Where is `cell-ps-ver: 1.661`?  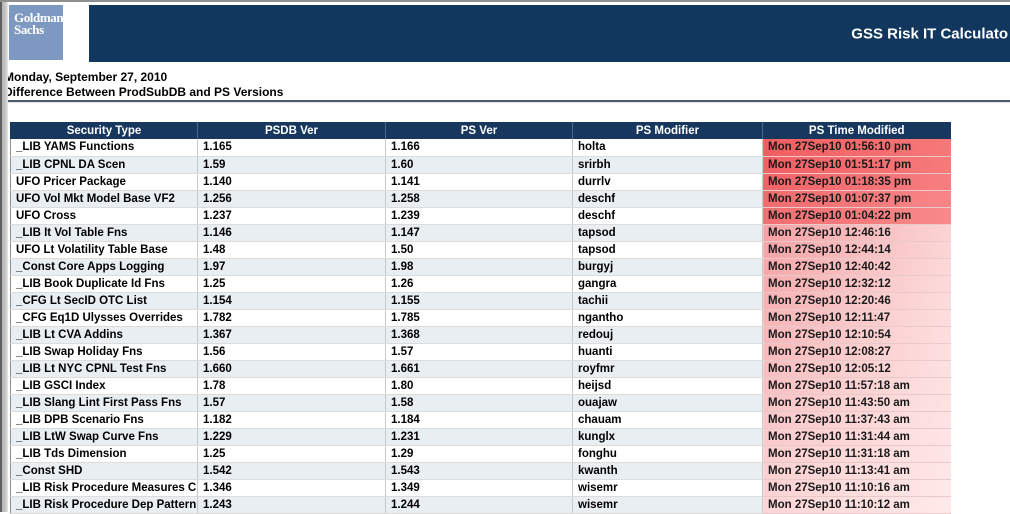
cell-ps-ver: 1.661 is located at coordinates (479, 369).